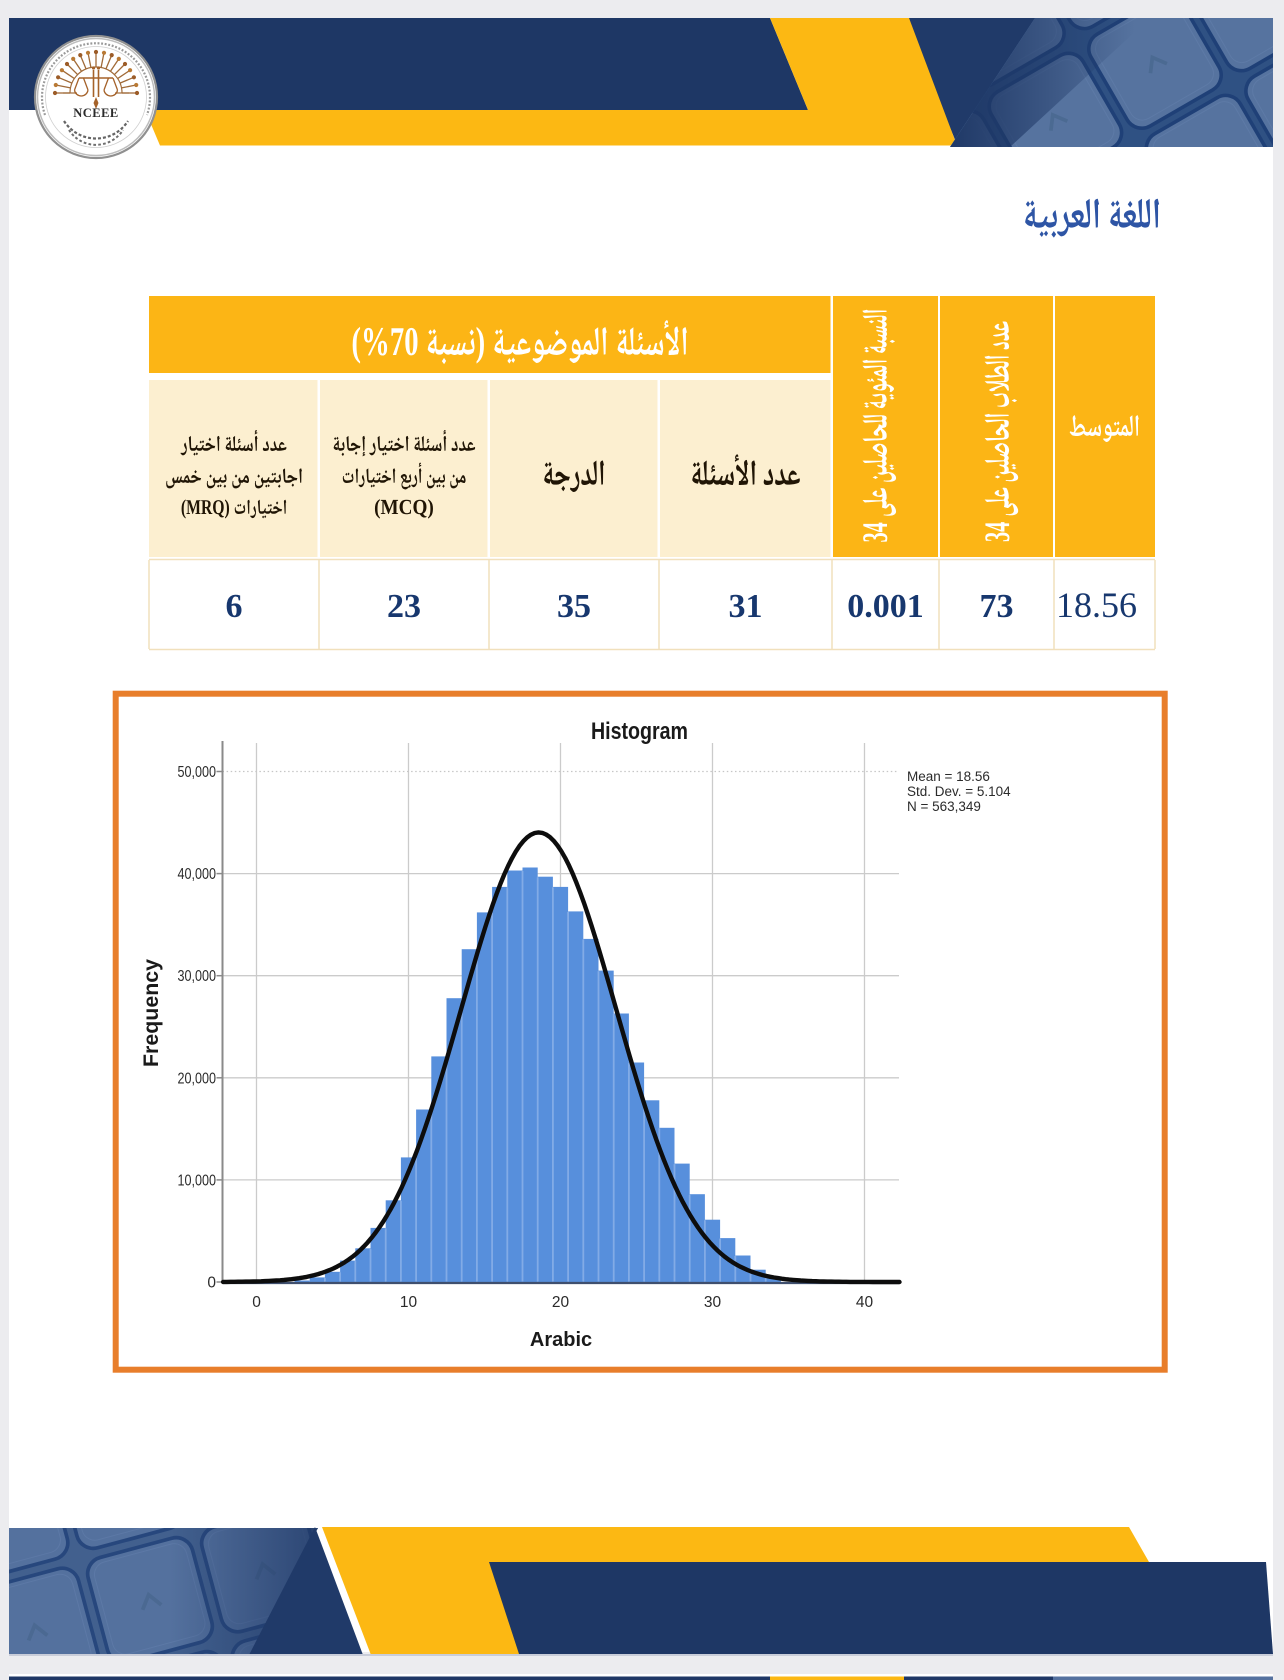 The image size is (1284, 1680). I want to click on svg-text: 10, so click(409, 1302).